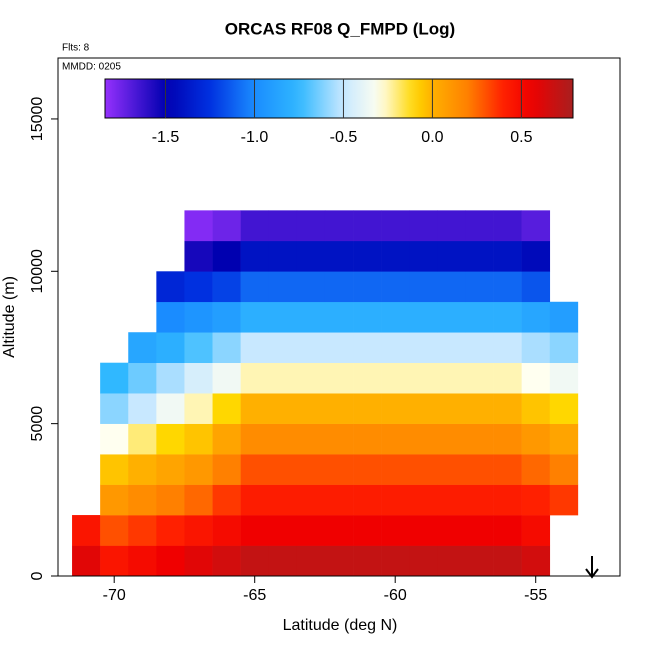  What do you see at coordinates (91, 67) in the screenshot?
I see `annotation: MMDD: 0205` at bounding box center [91, 67].